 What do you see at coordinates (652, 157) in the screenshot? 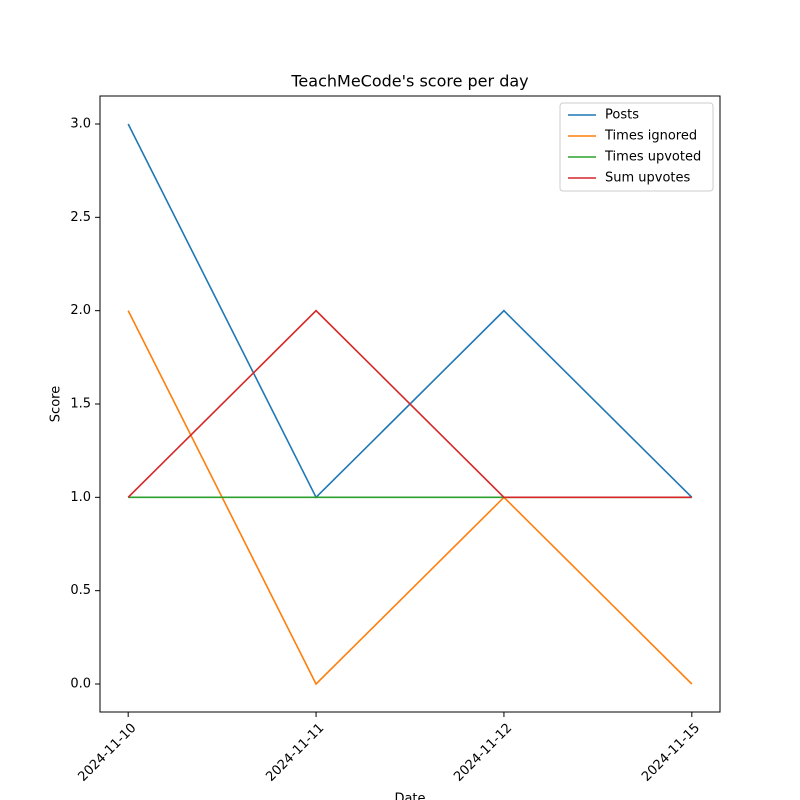
I see `legend-label: Times upvoted` at bounding box center [652, 157].